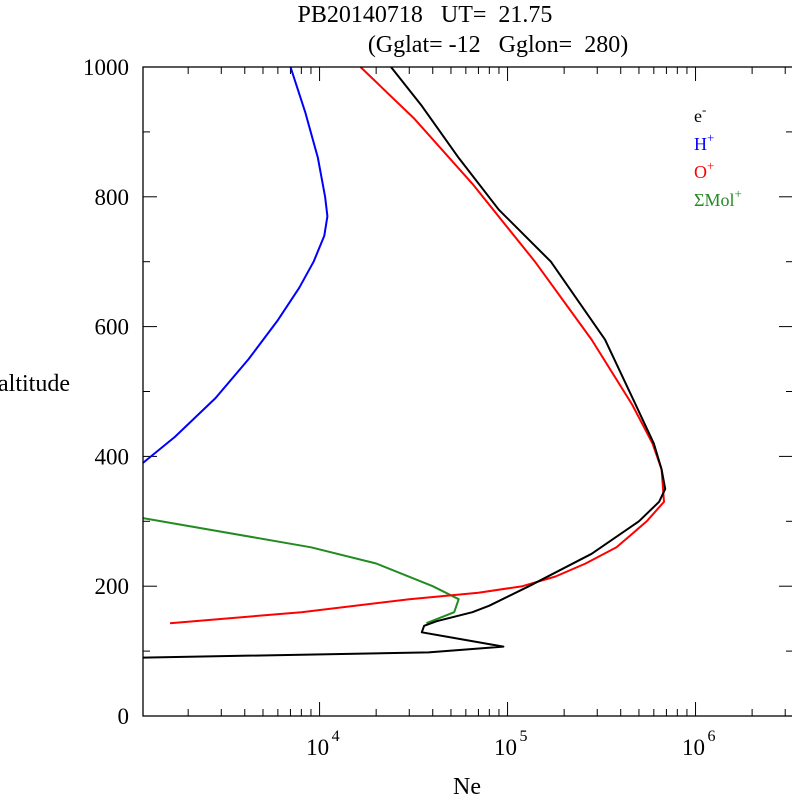 Image resolution: width=792 pixels, height=796 pixels. What do you see at coordinates (700, 114) in the screenshot?
I see `legend-entry-e: e-` at bounding box center [700, 114].